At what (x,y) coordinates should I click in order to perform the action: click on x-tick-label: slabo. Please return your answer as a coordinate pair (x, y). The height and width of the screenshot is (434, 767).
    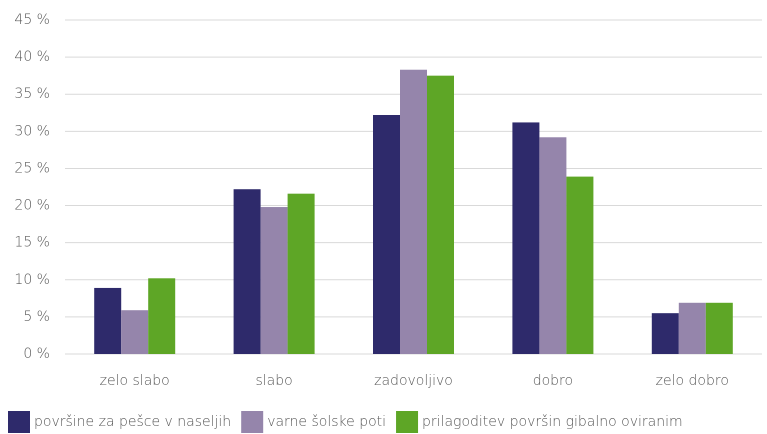
    Looking at the image, I should click on (273, 381).